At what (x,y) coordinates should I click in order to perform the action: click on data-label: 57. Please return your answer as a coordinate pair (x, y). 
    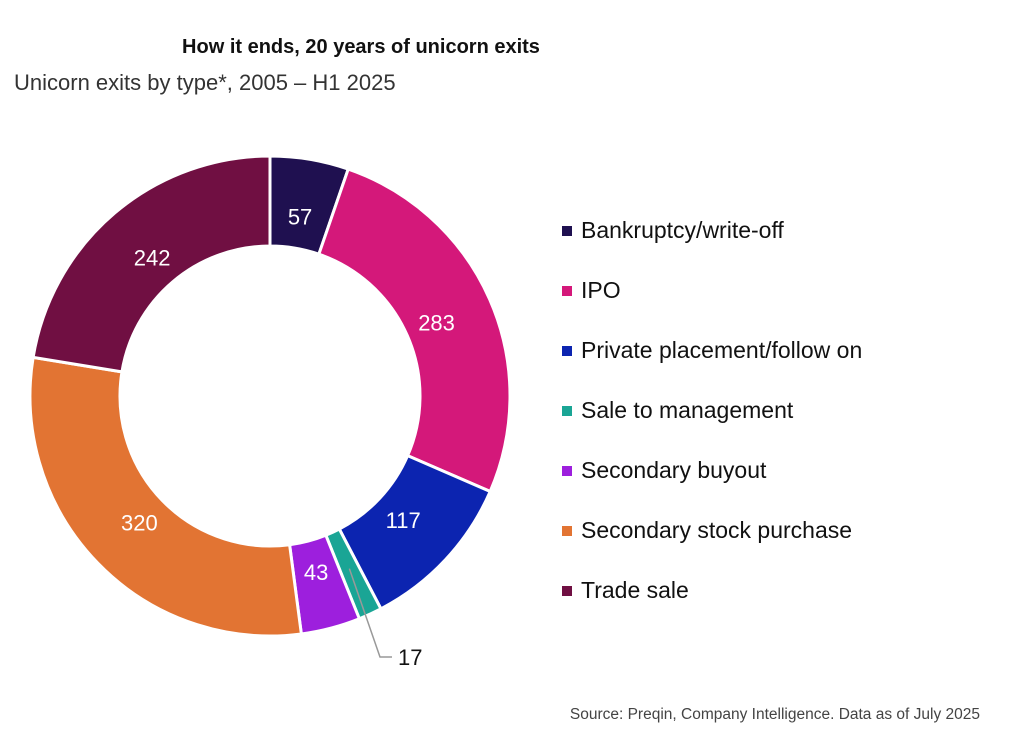
    Looking at the image, I should click on (300, 217).